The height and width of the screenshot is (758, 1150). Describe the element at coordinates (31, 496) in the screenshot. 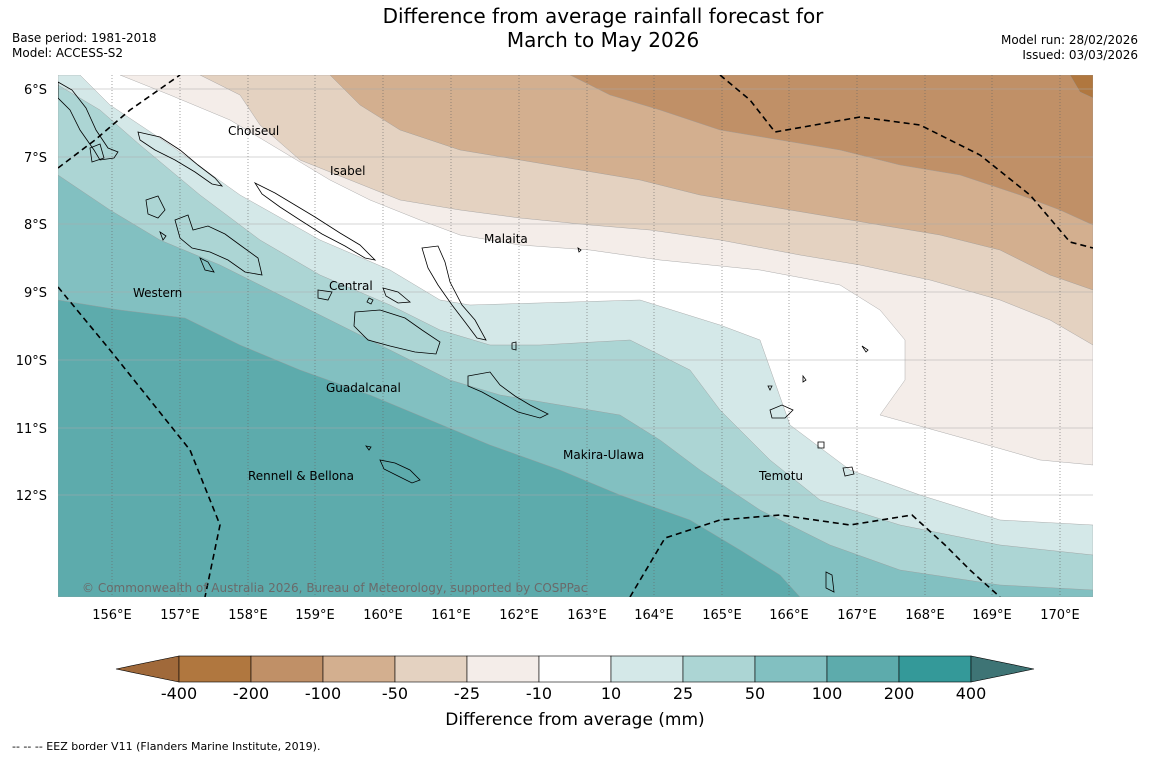

I see `lat-label: 12°S` at that location.